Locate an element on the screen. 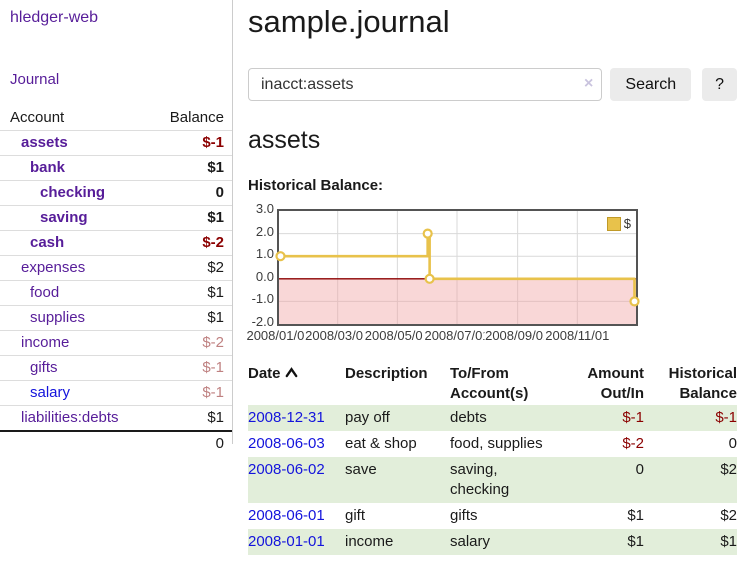 This screenshot has height=582, width=742. sidebar-account-liabilities-debts: liabilities:debts is located at coordinates (70, 417).